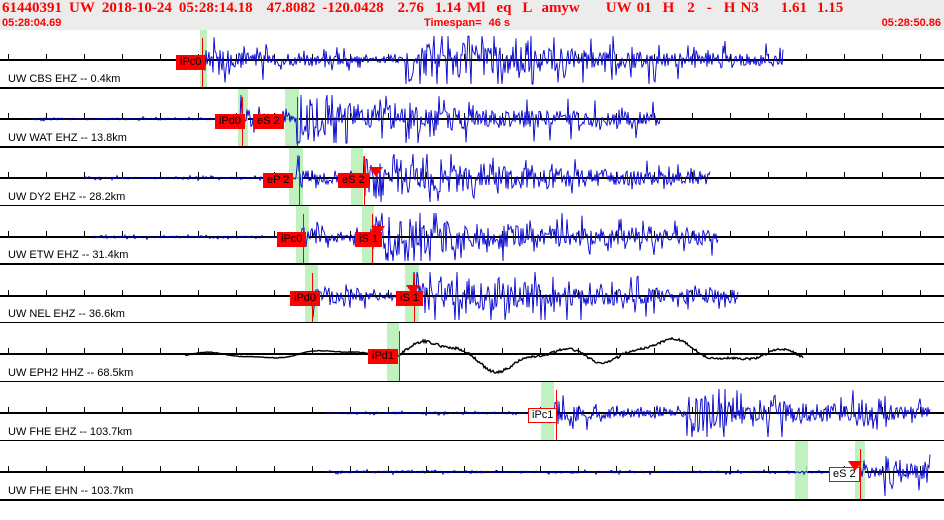  I want to click on phase-pick-label: iPd1, so click(383, 356).